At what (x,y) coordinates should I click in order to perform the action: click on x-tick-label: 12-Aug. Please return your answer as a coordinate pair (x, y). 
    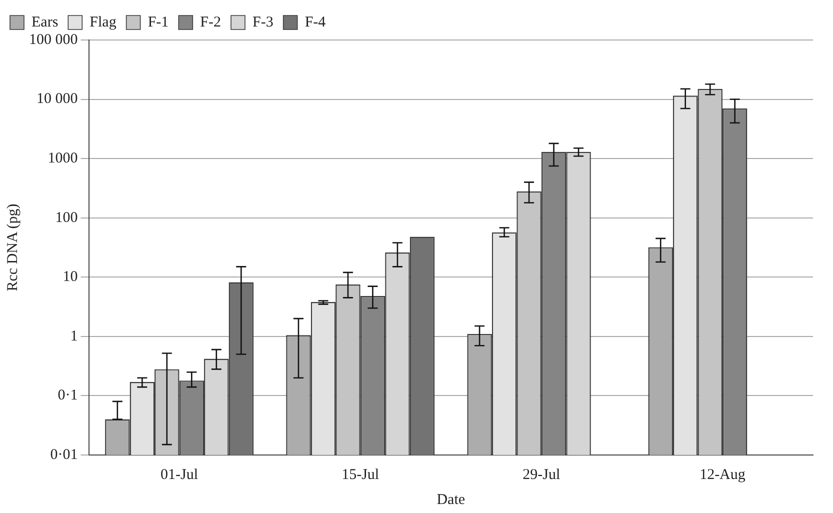
    Looking at the image, I should click on (723, 474).